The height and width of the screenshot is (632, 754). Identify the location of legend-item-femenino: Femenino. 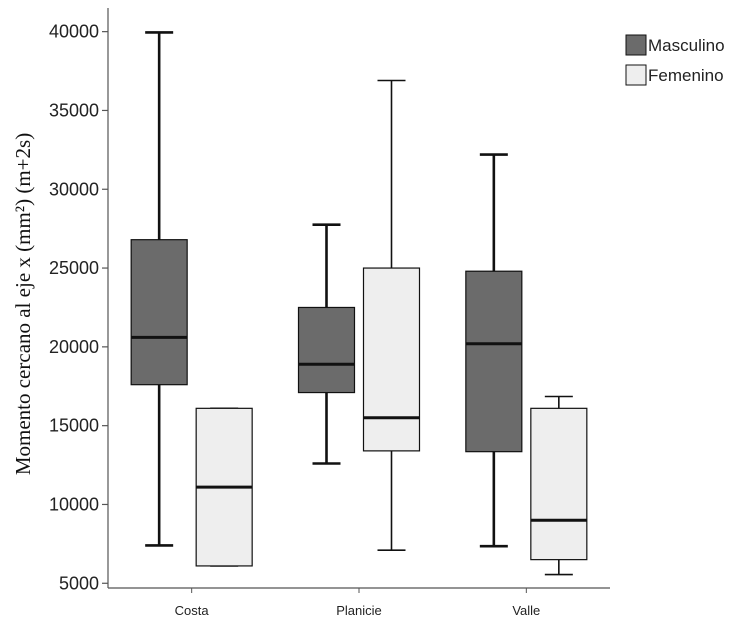
(674, 75).